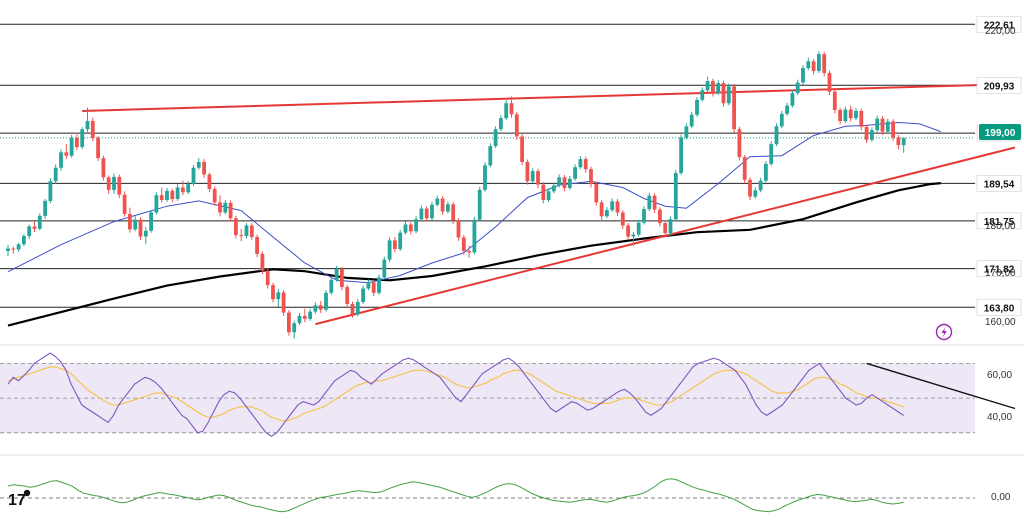 The image size is (1024, 527). What do you see at coordinates (999, 417) in the screenshot?
I see `rsi-tick-label: 40,00` at bounding box center [999, 417].